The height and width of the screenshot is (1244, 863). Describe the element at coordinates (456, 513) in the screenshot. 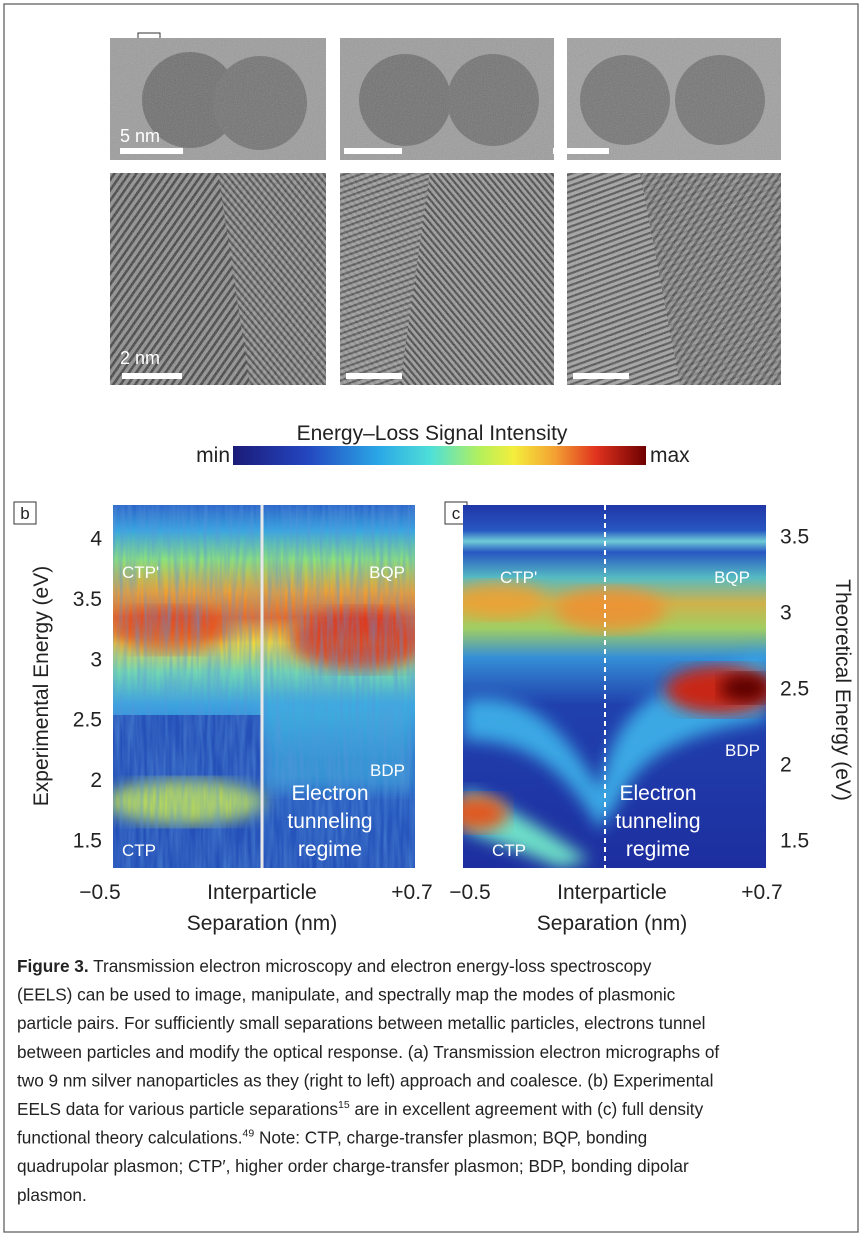

I see `panel-label: c` at that location.